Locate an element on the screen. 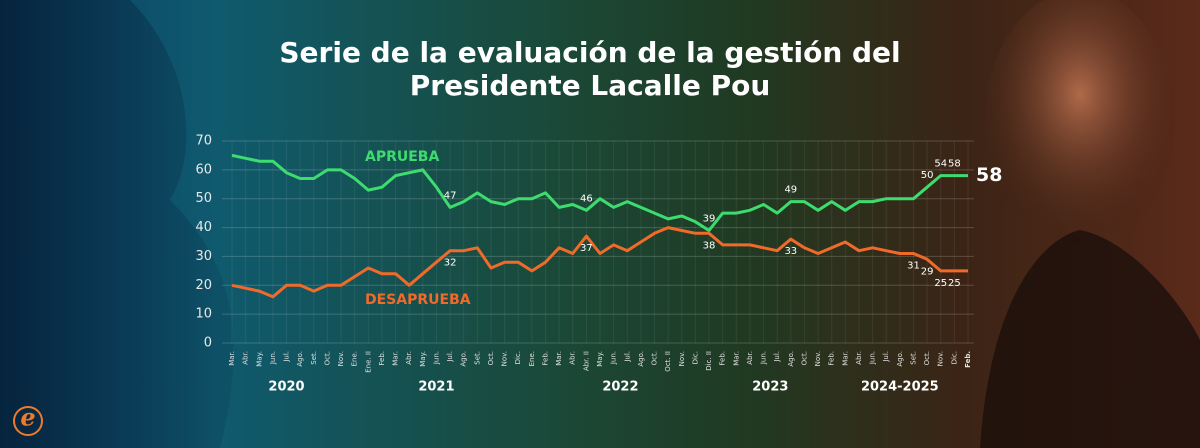  value-label: 39 is located at coordinates (709, 218).